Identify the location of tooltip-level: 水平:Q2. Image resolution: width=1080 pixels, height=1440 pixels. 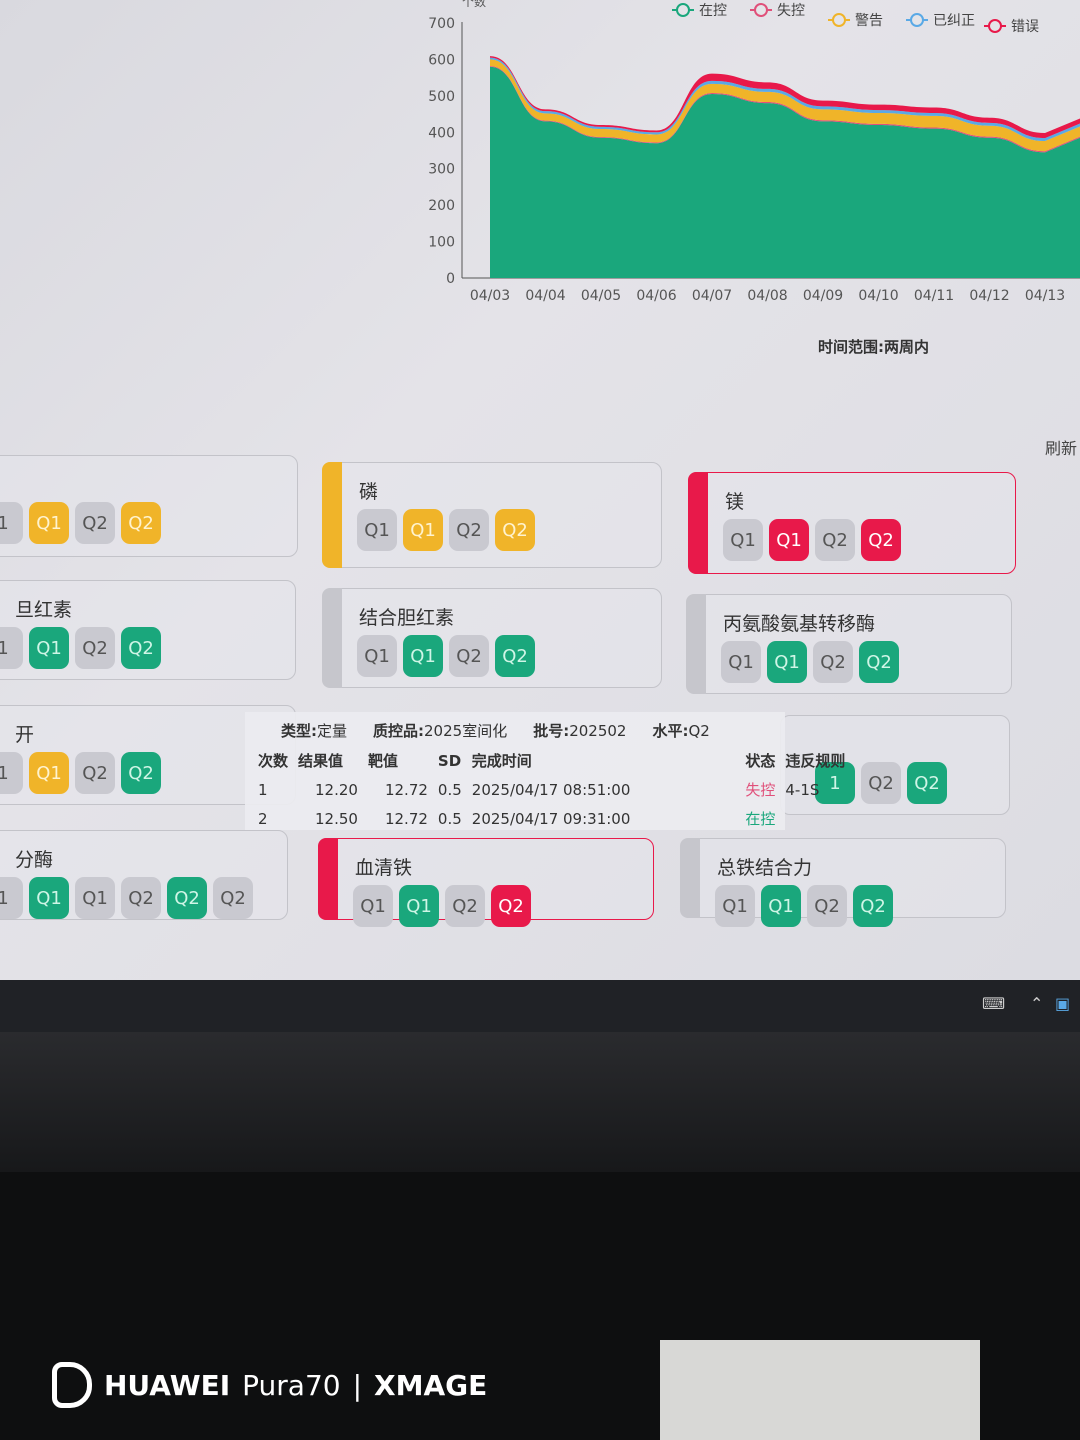
(681, 731).